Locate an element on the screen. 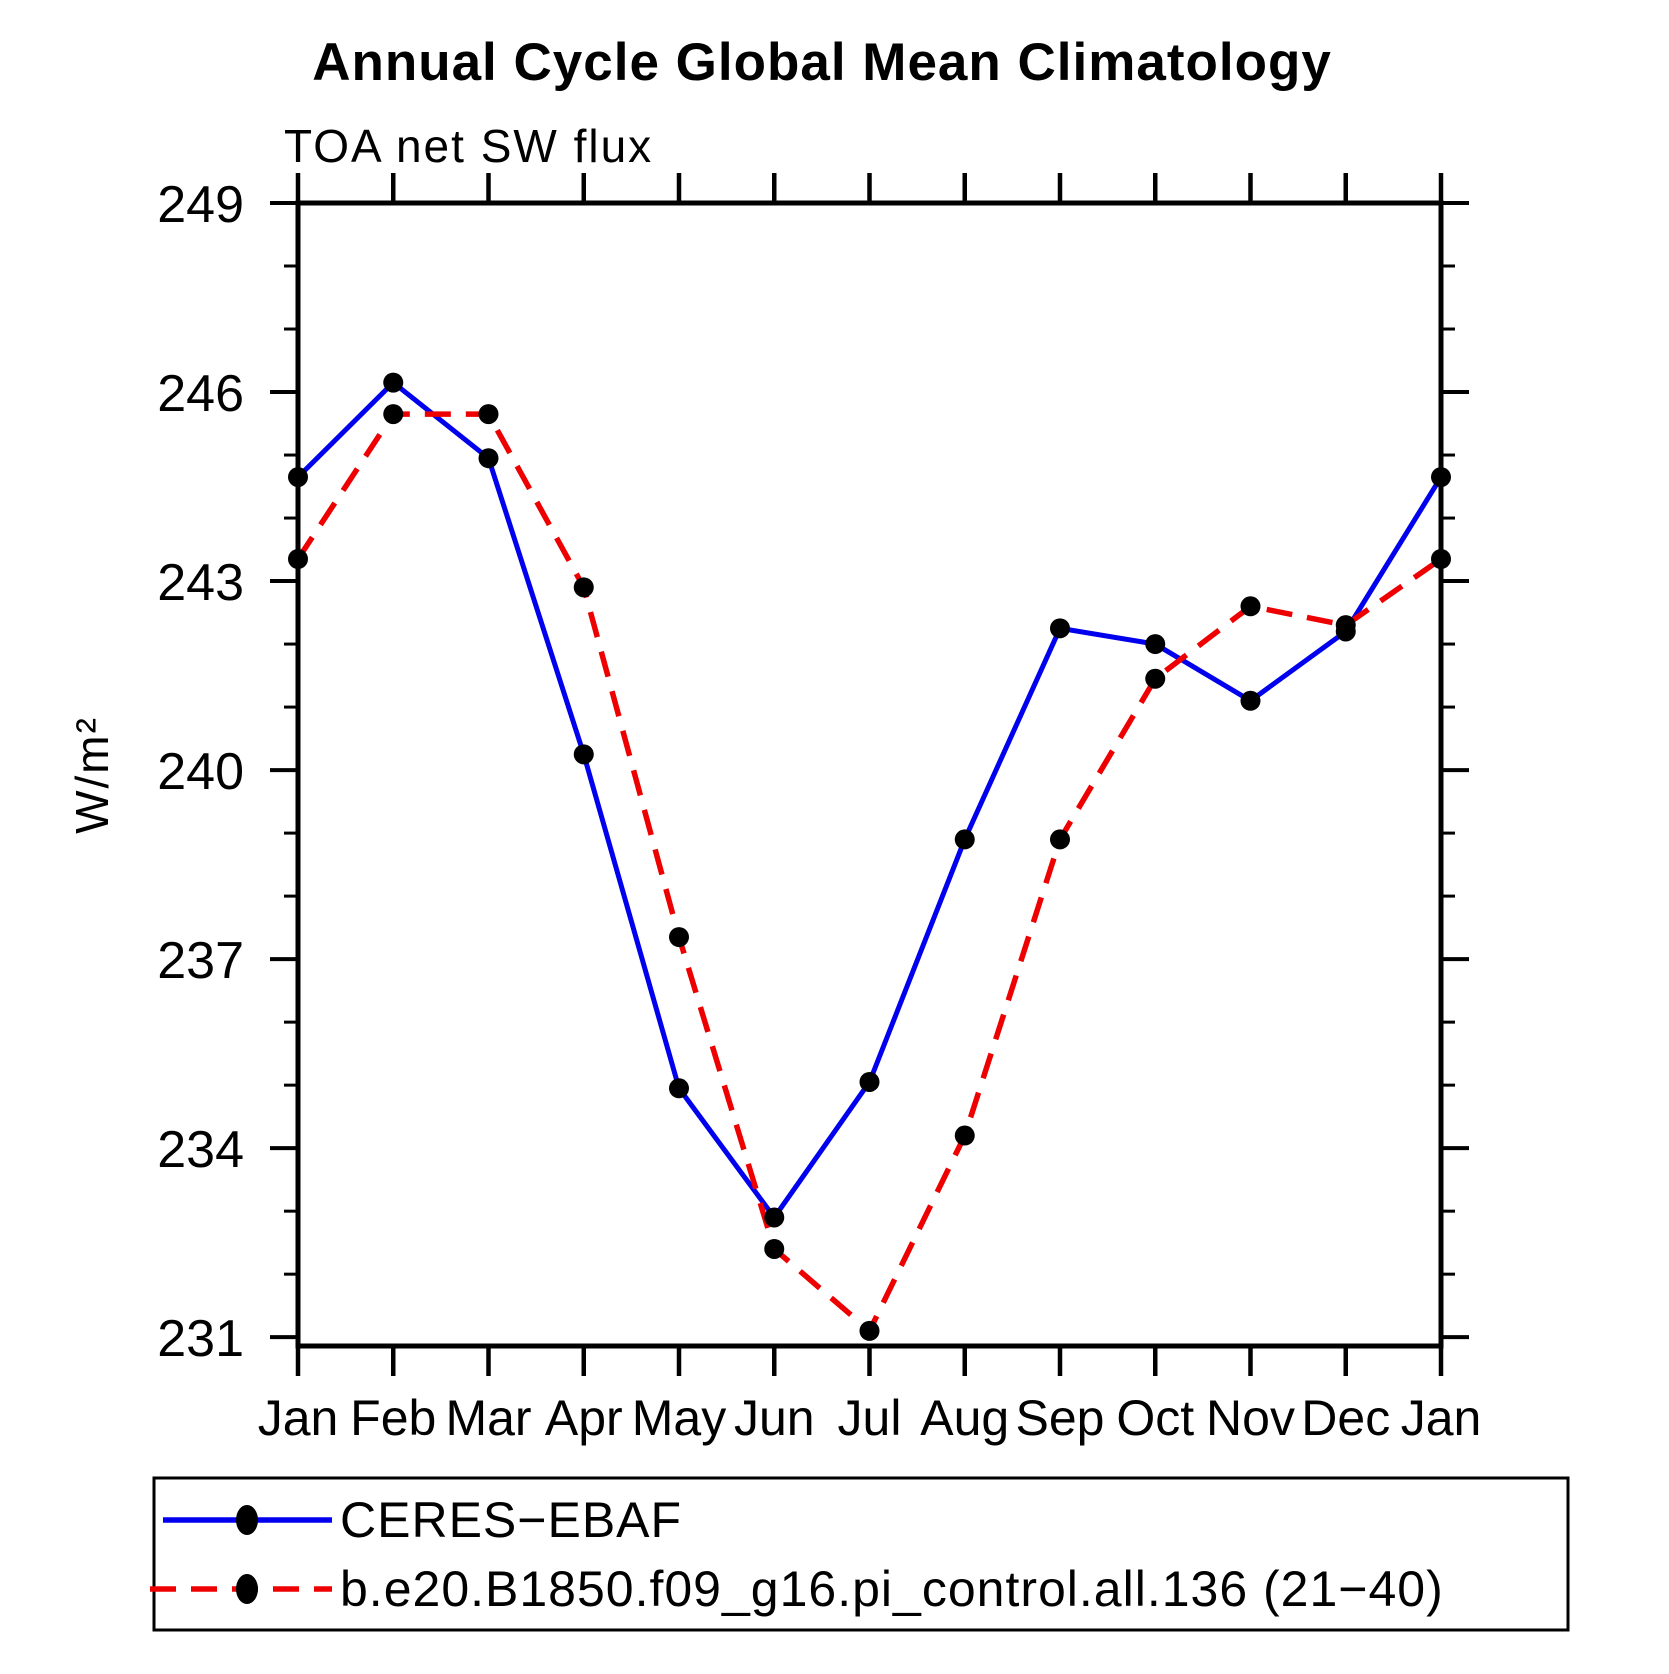 The width and height of the screenshot is (1669, 1674). x-tick-label: Aug is located at coordinates (964, 1418).